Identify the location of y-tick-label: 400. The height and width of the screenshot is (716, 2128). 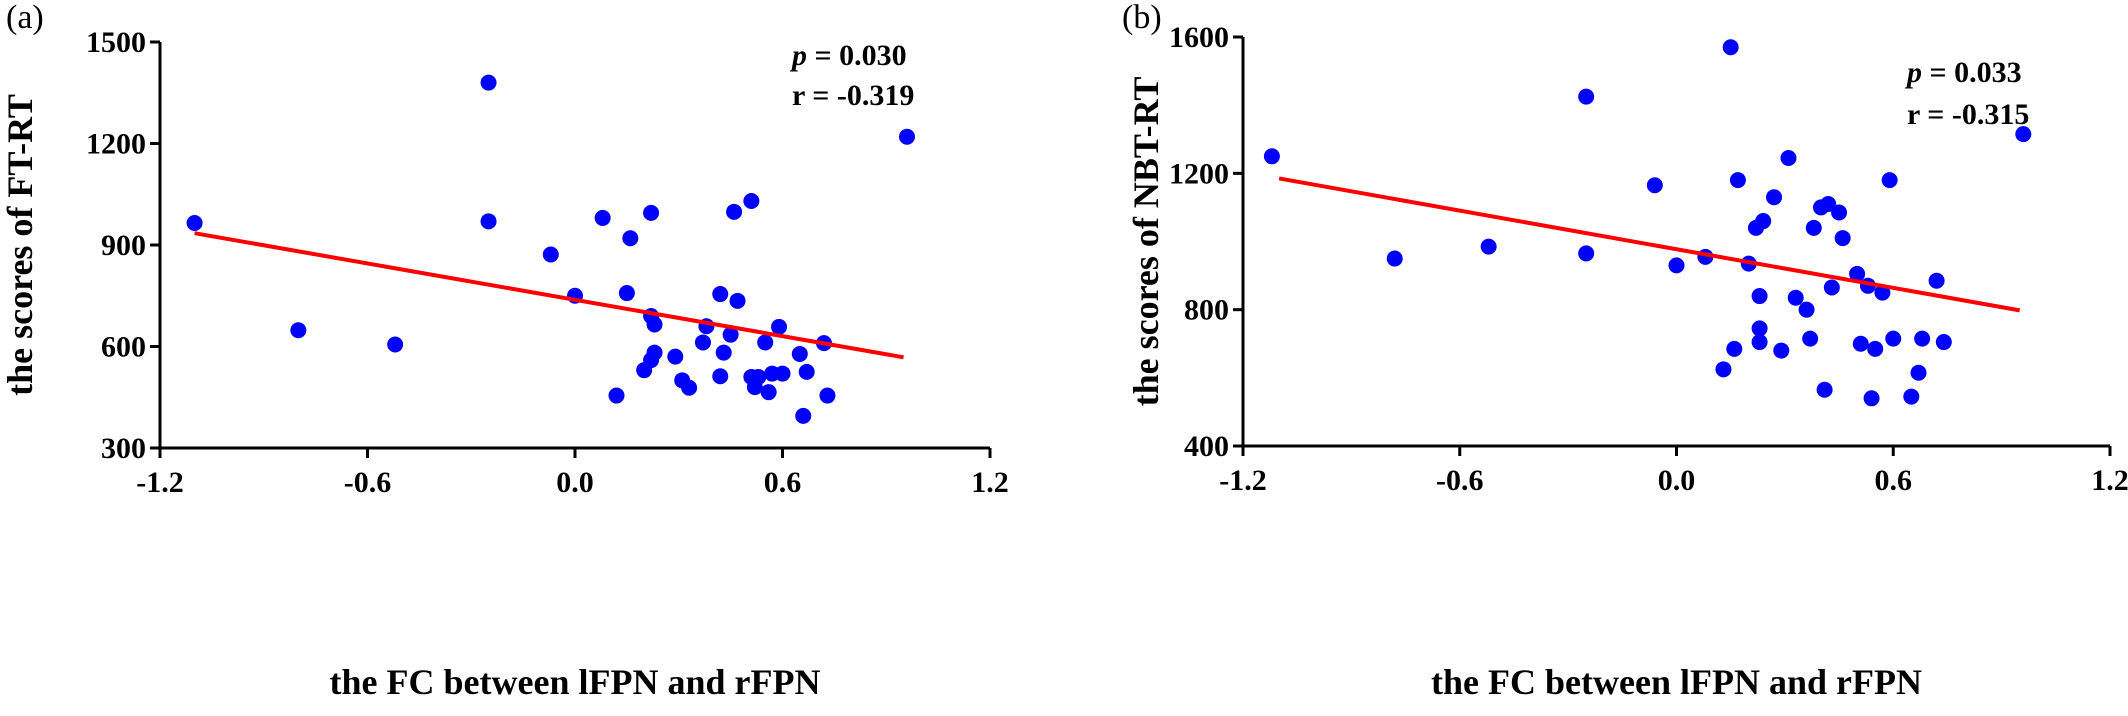
(1206, 446).